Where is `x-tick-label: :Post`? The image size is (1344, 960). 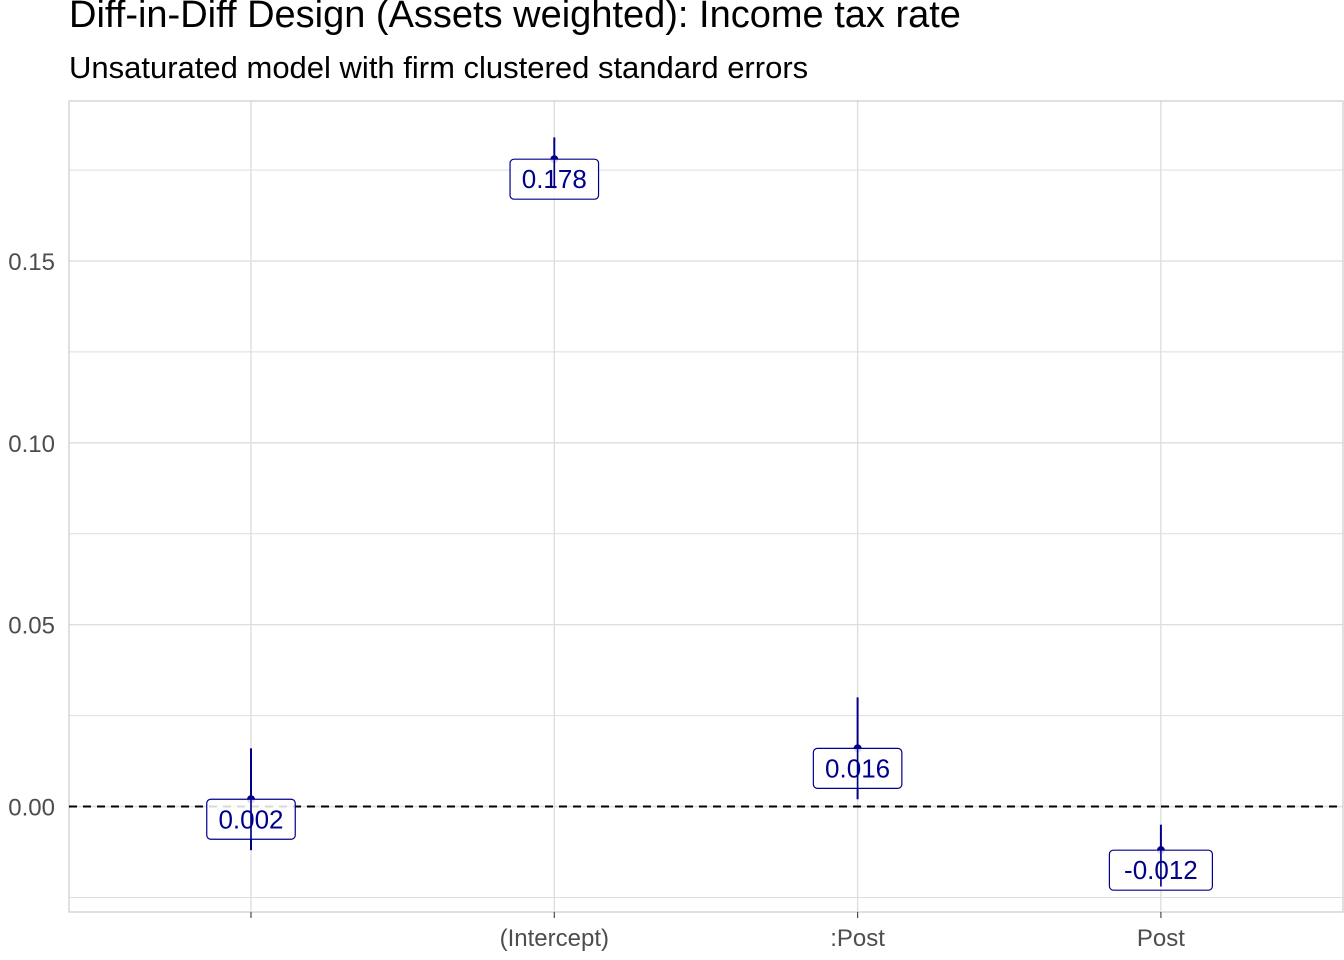
x-tick-label: :Post is located at coordinates (857, 938).